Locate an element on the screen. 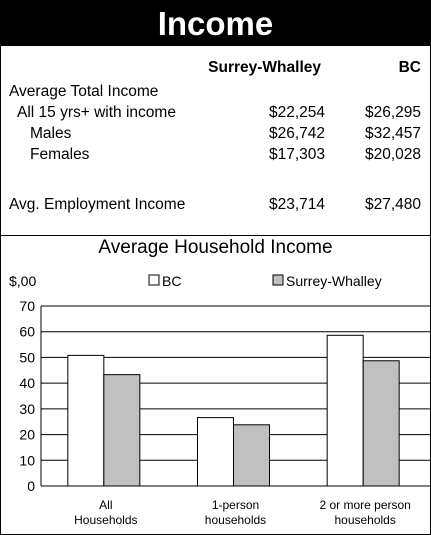  legend-label: Surrey-Whalley is located at coordinates (334, 281).